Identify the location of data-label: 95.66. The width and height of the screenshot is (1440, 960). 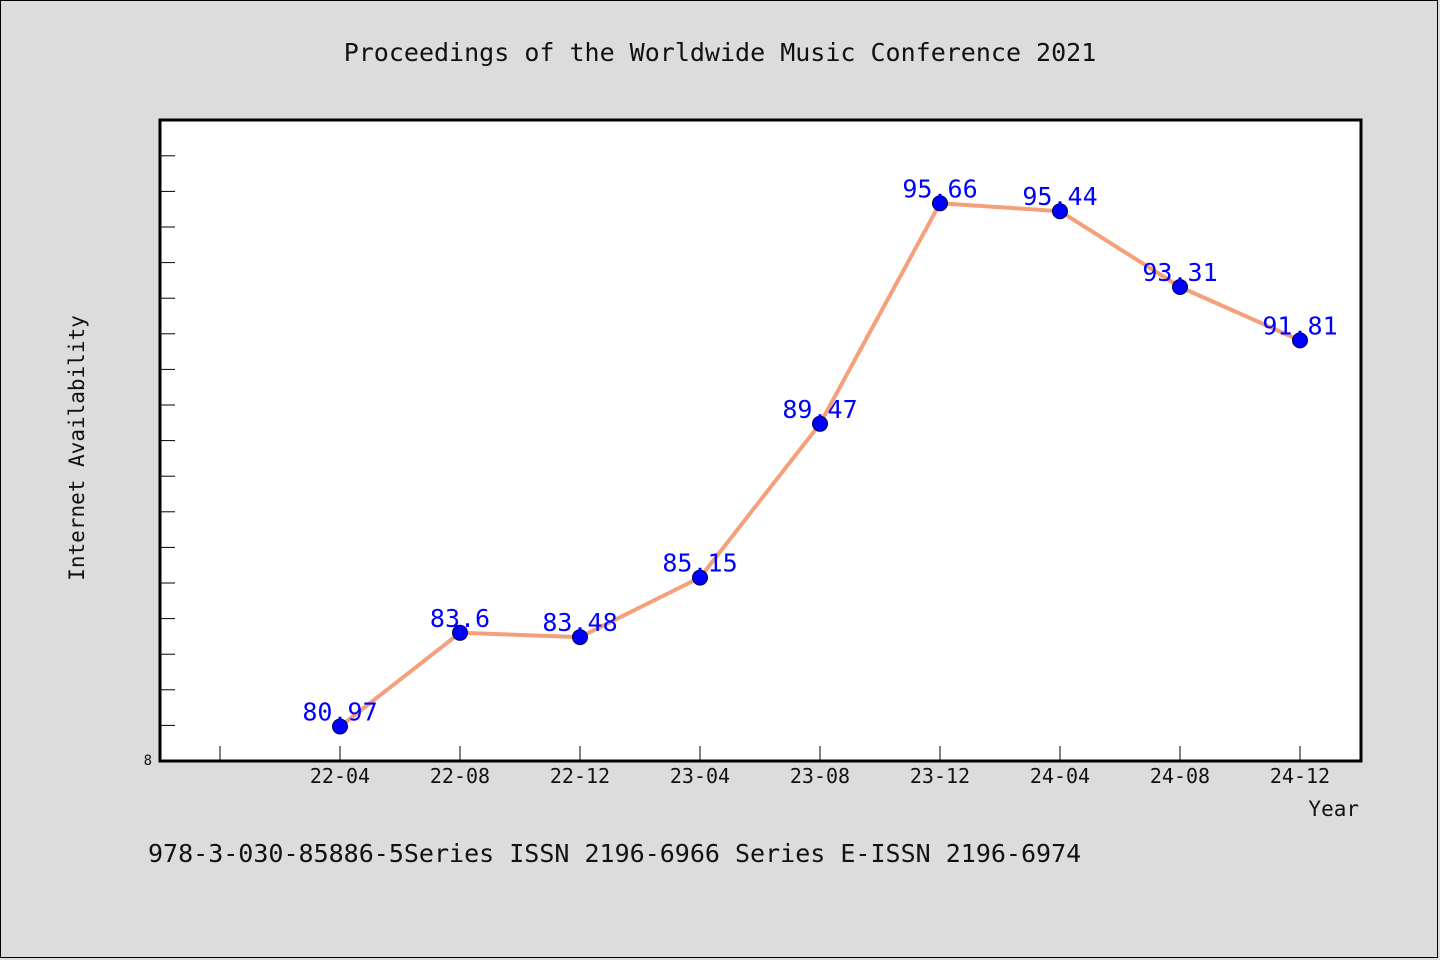
(939, 188).